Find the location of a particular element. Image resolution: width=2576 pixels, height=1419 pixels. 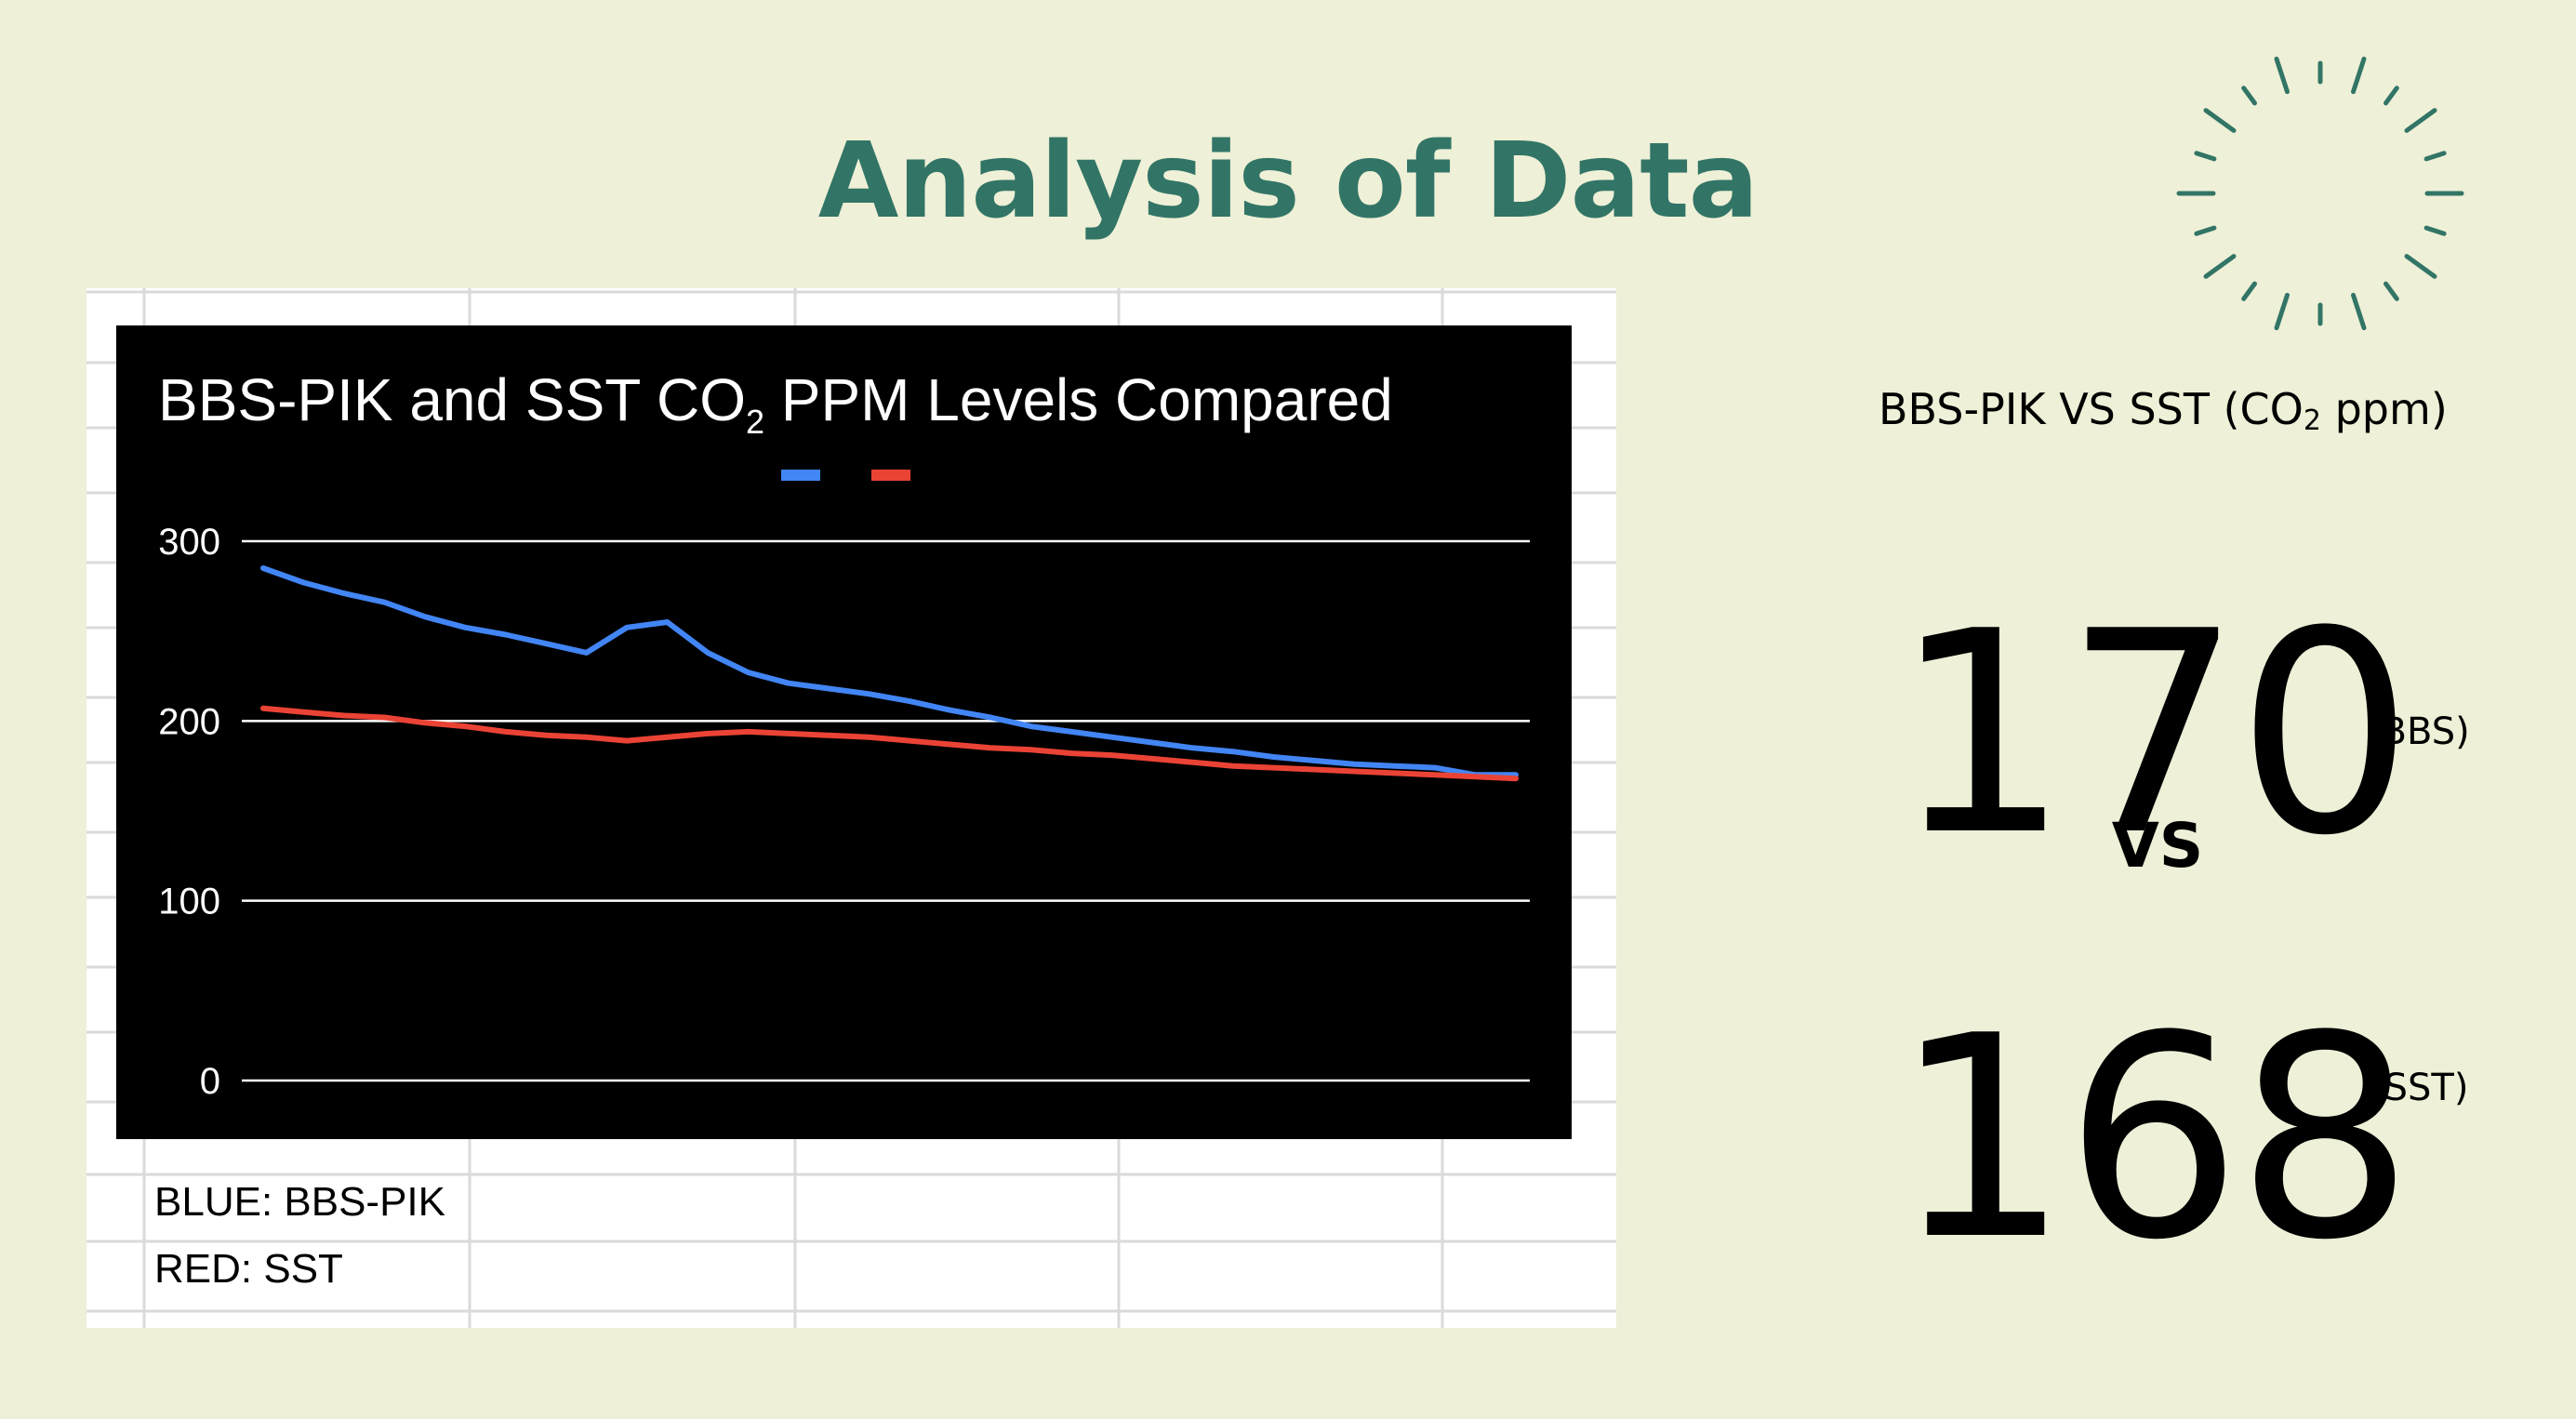

chart-title: BBS-PIK and SST CO2 PPM Levels Compared is located at coordinates (775, 411).